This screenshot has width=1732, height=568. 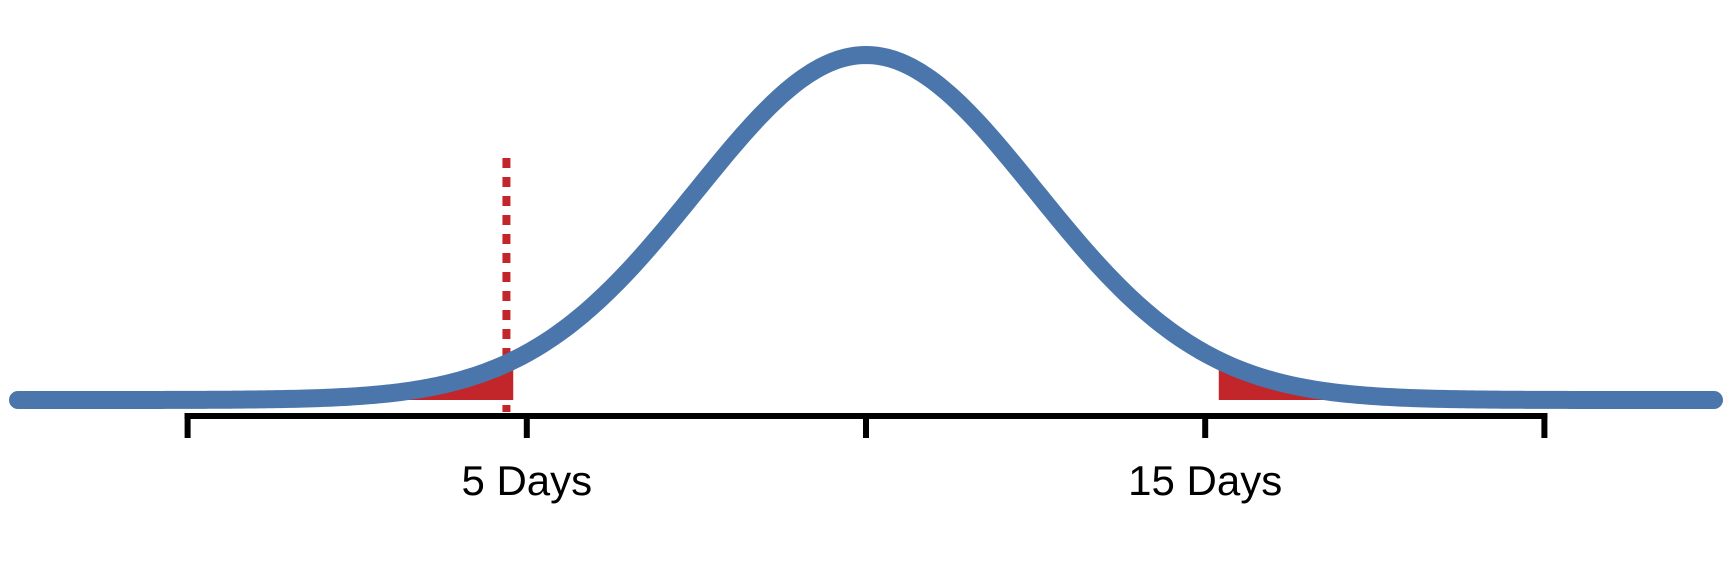 What do you see at coordinates (871, 480) in the screenshot?
I see `tick-labels: 5 Days 15 Days` at bounding box center [871, 480].